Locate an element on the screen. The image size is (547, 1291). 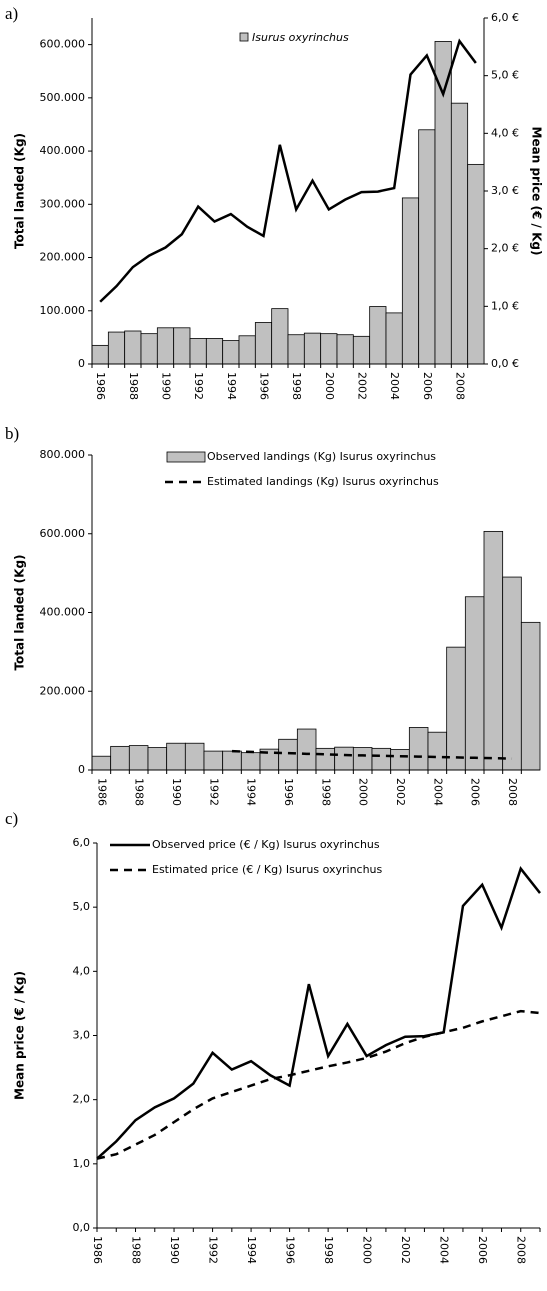
line is located at coordinates (288, 170).